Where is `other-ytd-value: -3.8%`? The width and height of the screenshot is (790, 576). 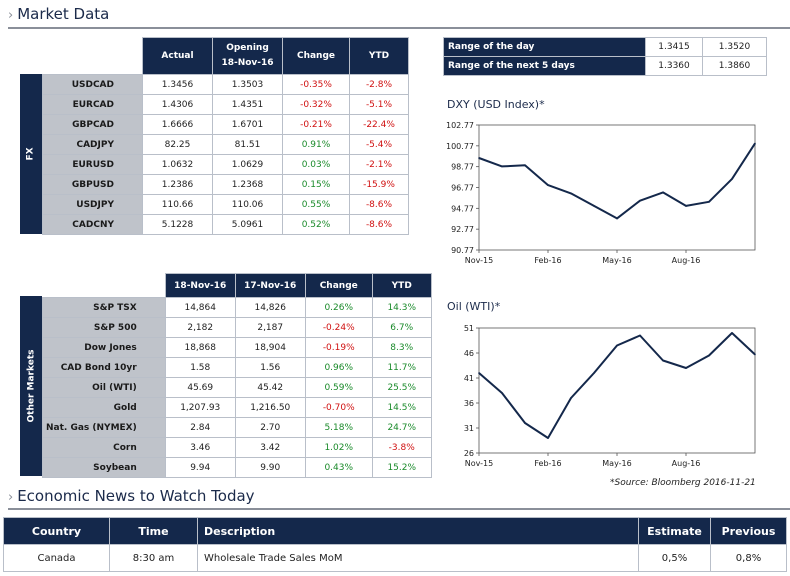
other-ytd-value: -3.8% is located at coordinates (401, 447).